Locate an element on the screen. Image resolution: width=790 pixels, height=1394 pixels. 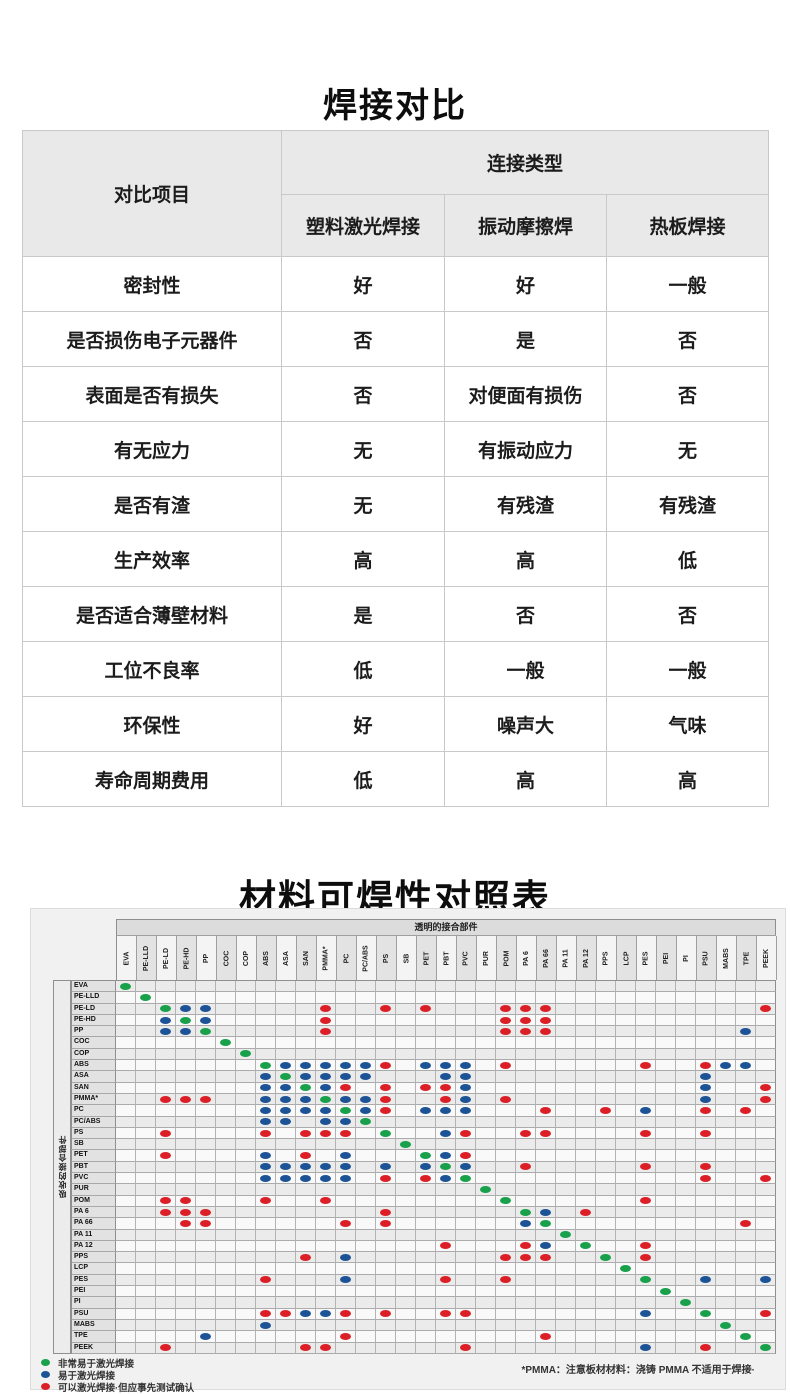
matrix-row: TPE is located at coordinates (423, 1337).